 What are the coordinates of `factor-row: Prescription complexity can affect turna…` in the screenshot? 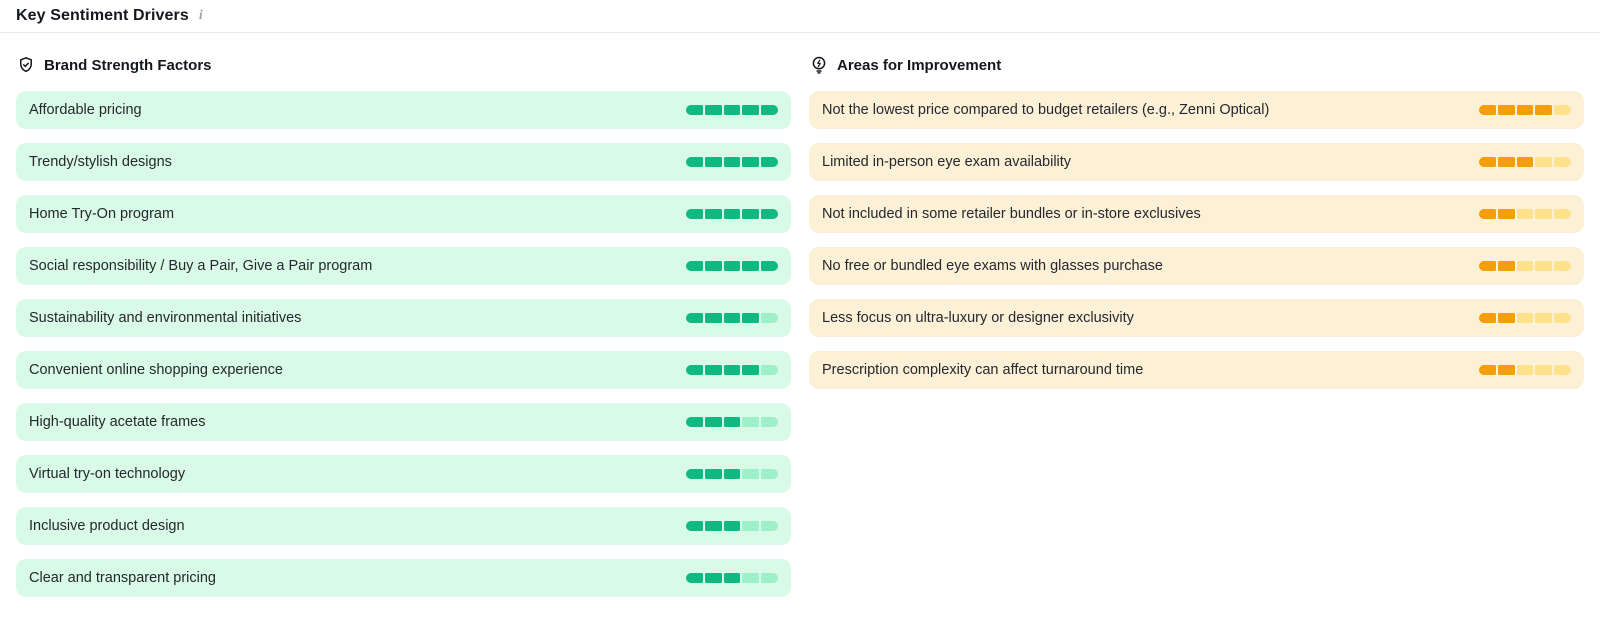 It's located at (1196, 370).